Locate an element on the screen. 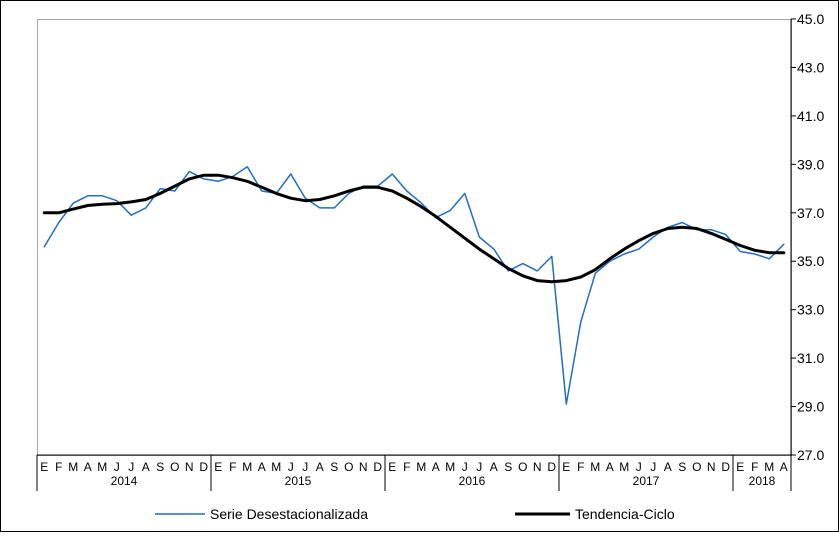 This screenshot has height=537, width=839. x-year-label: 2015 is located at coordinates (298, 481).